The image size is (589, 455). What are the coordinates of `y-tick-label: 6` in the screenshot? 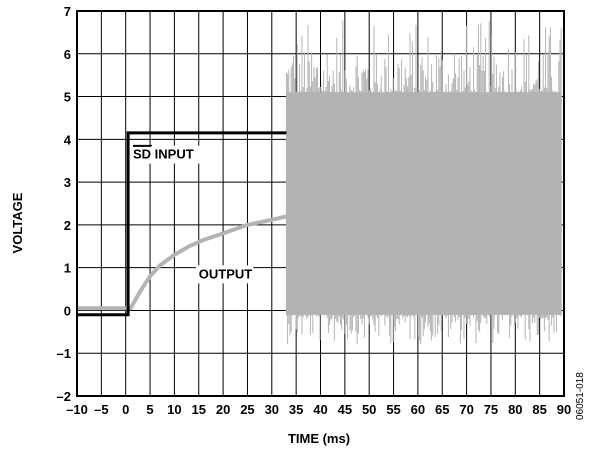 It's located at (67, 54).